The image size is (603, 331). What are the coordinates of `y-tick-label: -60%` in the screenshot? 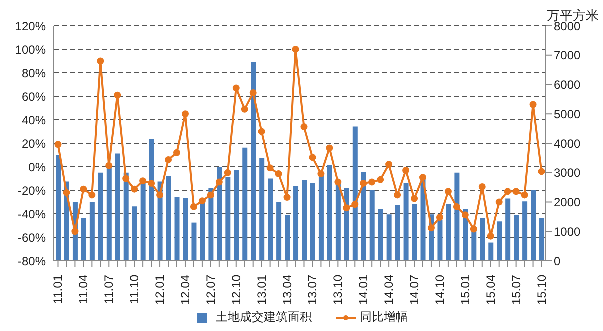 It's located at (32, 237).